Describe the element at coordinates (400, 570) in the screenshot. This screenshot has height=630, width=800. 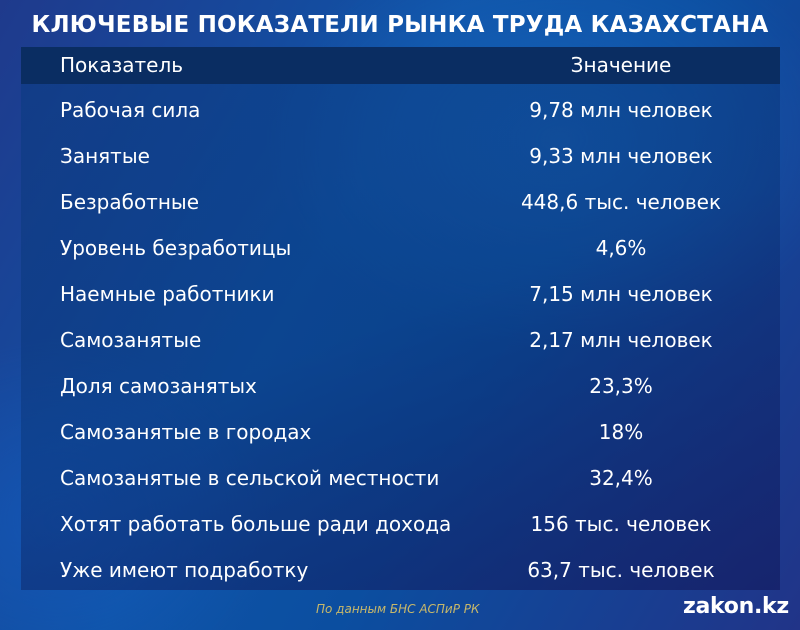
I see `table-row: Уже имеют подработку 63,7 тыс. человек` at that location.